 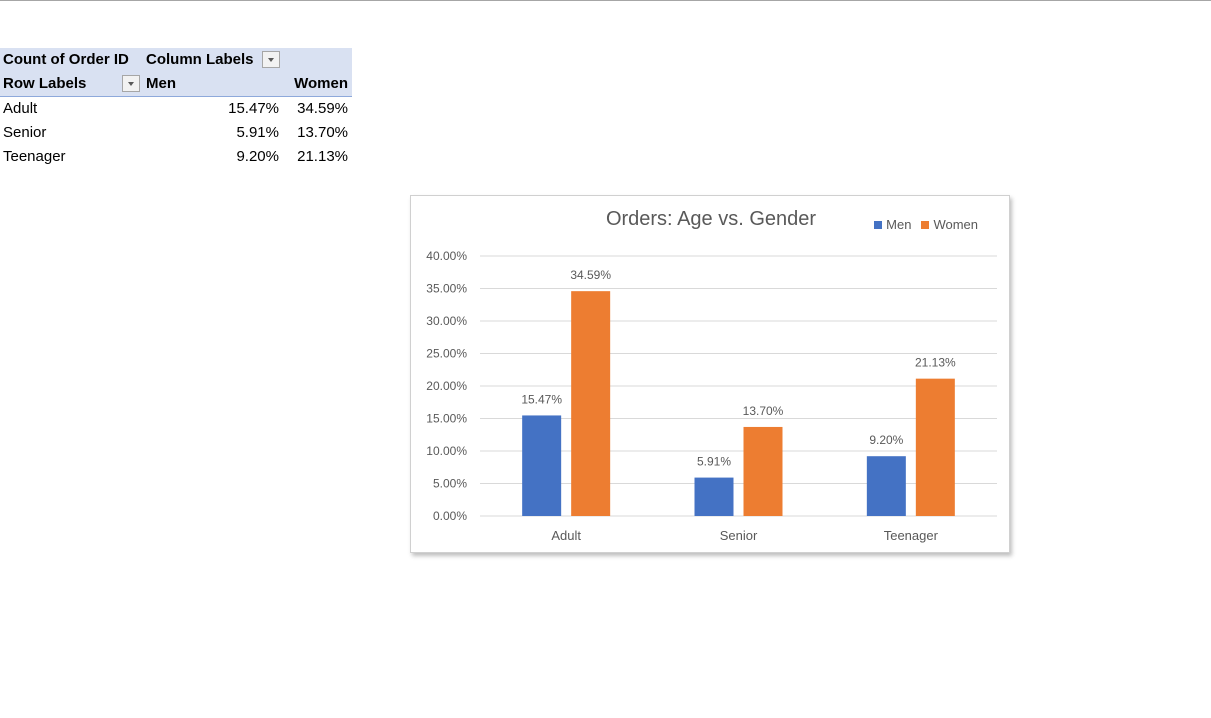 What do you see at coordinates (763, 471) in the screenshot?
I see `bar-women-senior` at bounding box center [763, 471].